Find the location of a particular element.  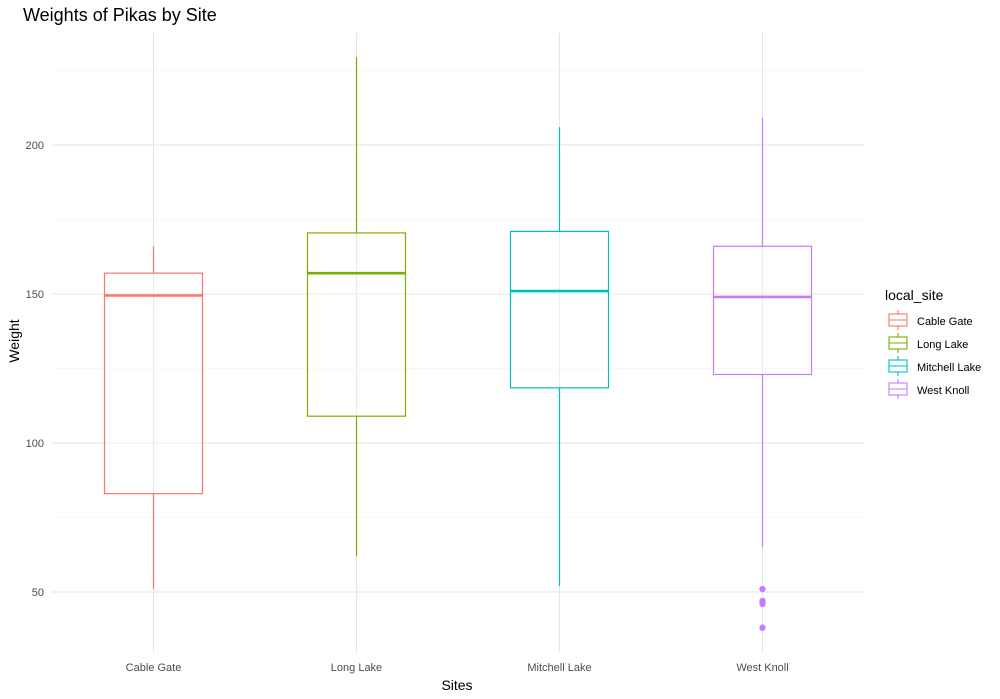

x-tick-label: Mitchell Lake is located at coordinates (559, 668).